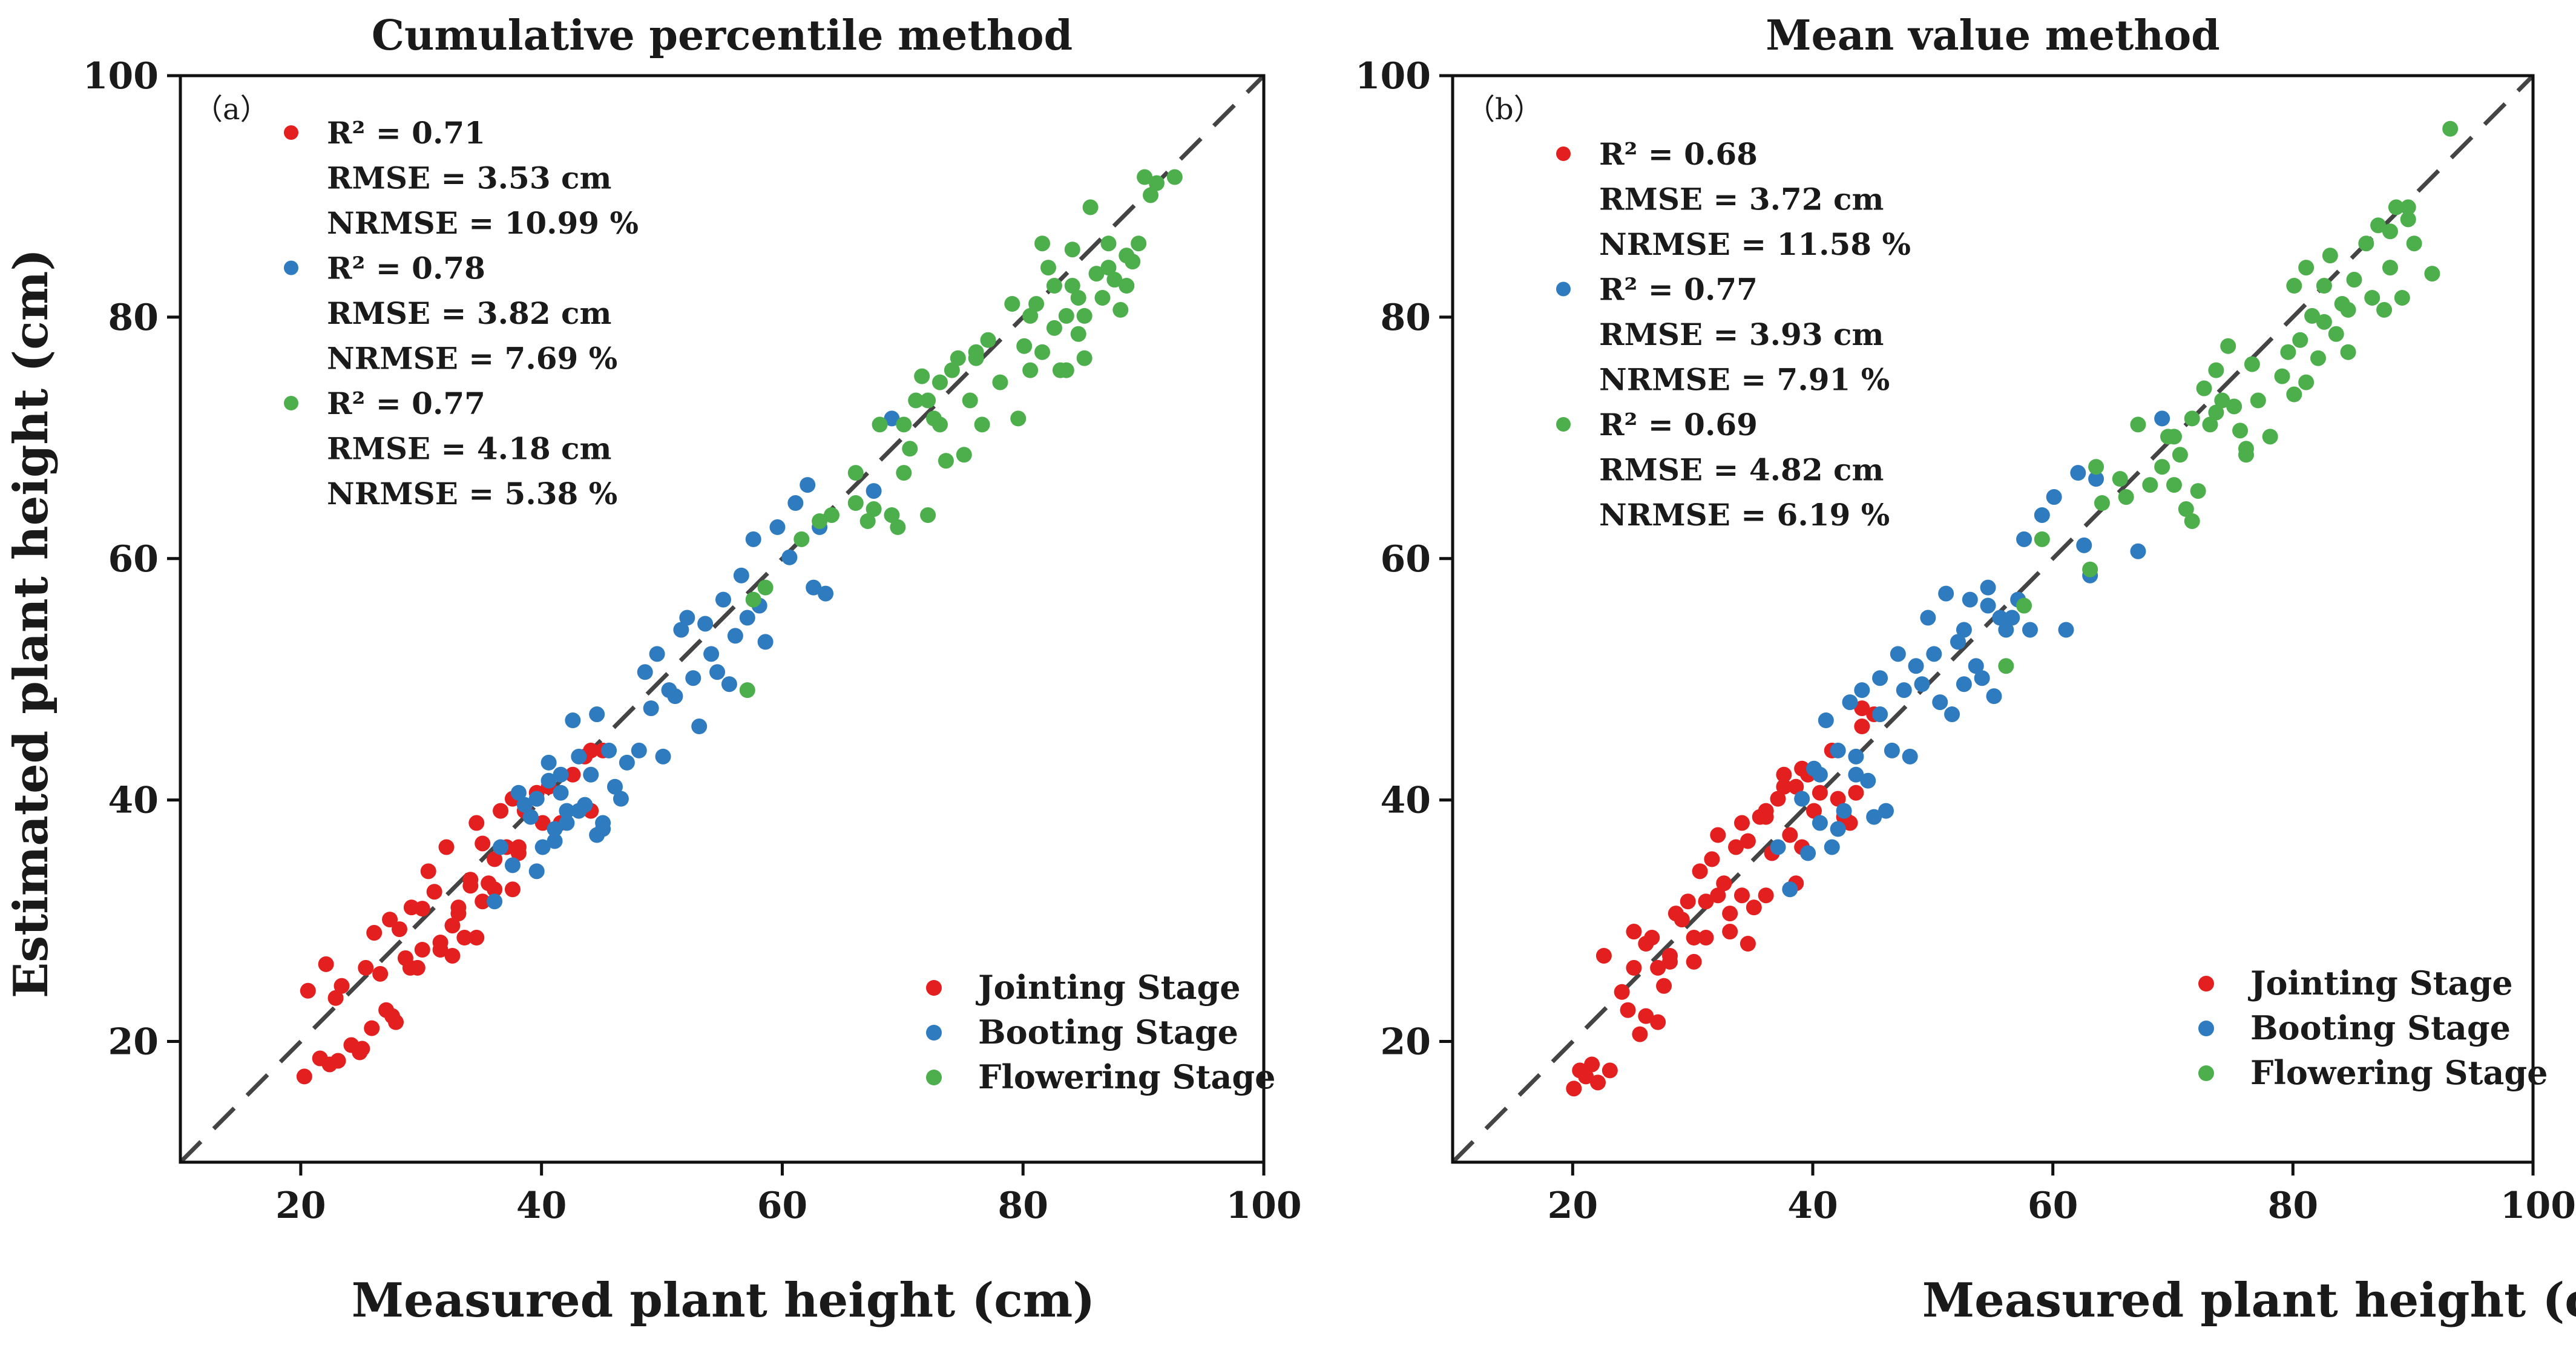 This screenshot has height=1345, width=2576. Describe the element at coordinates (2249, 1300) in the screenshot. I see `x-axis-label-b: Measured plant height (cm)` at that location.